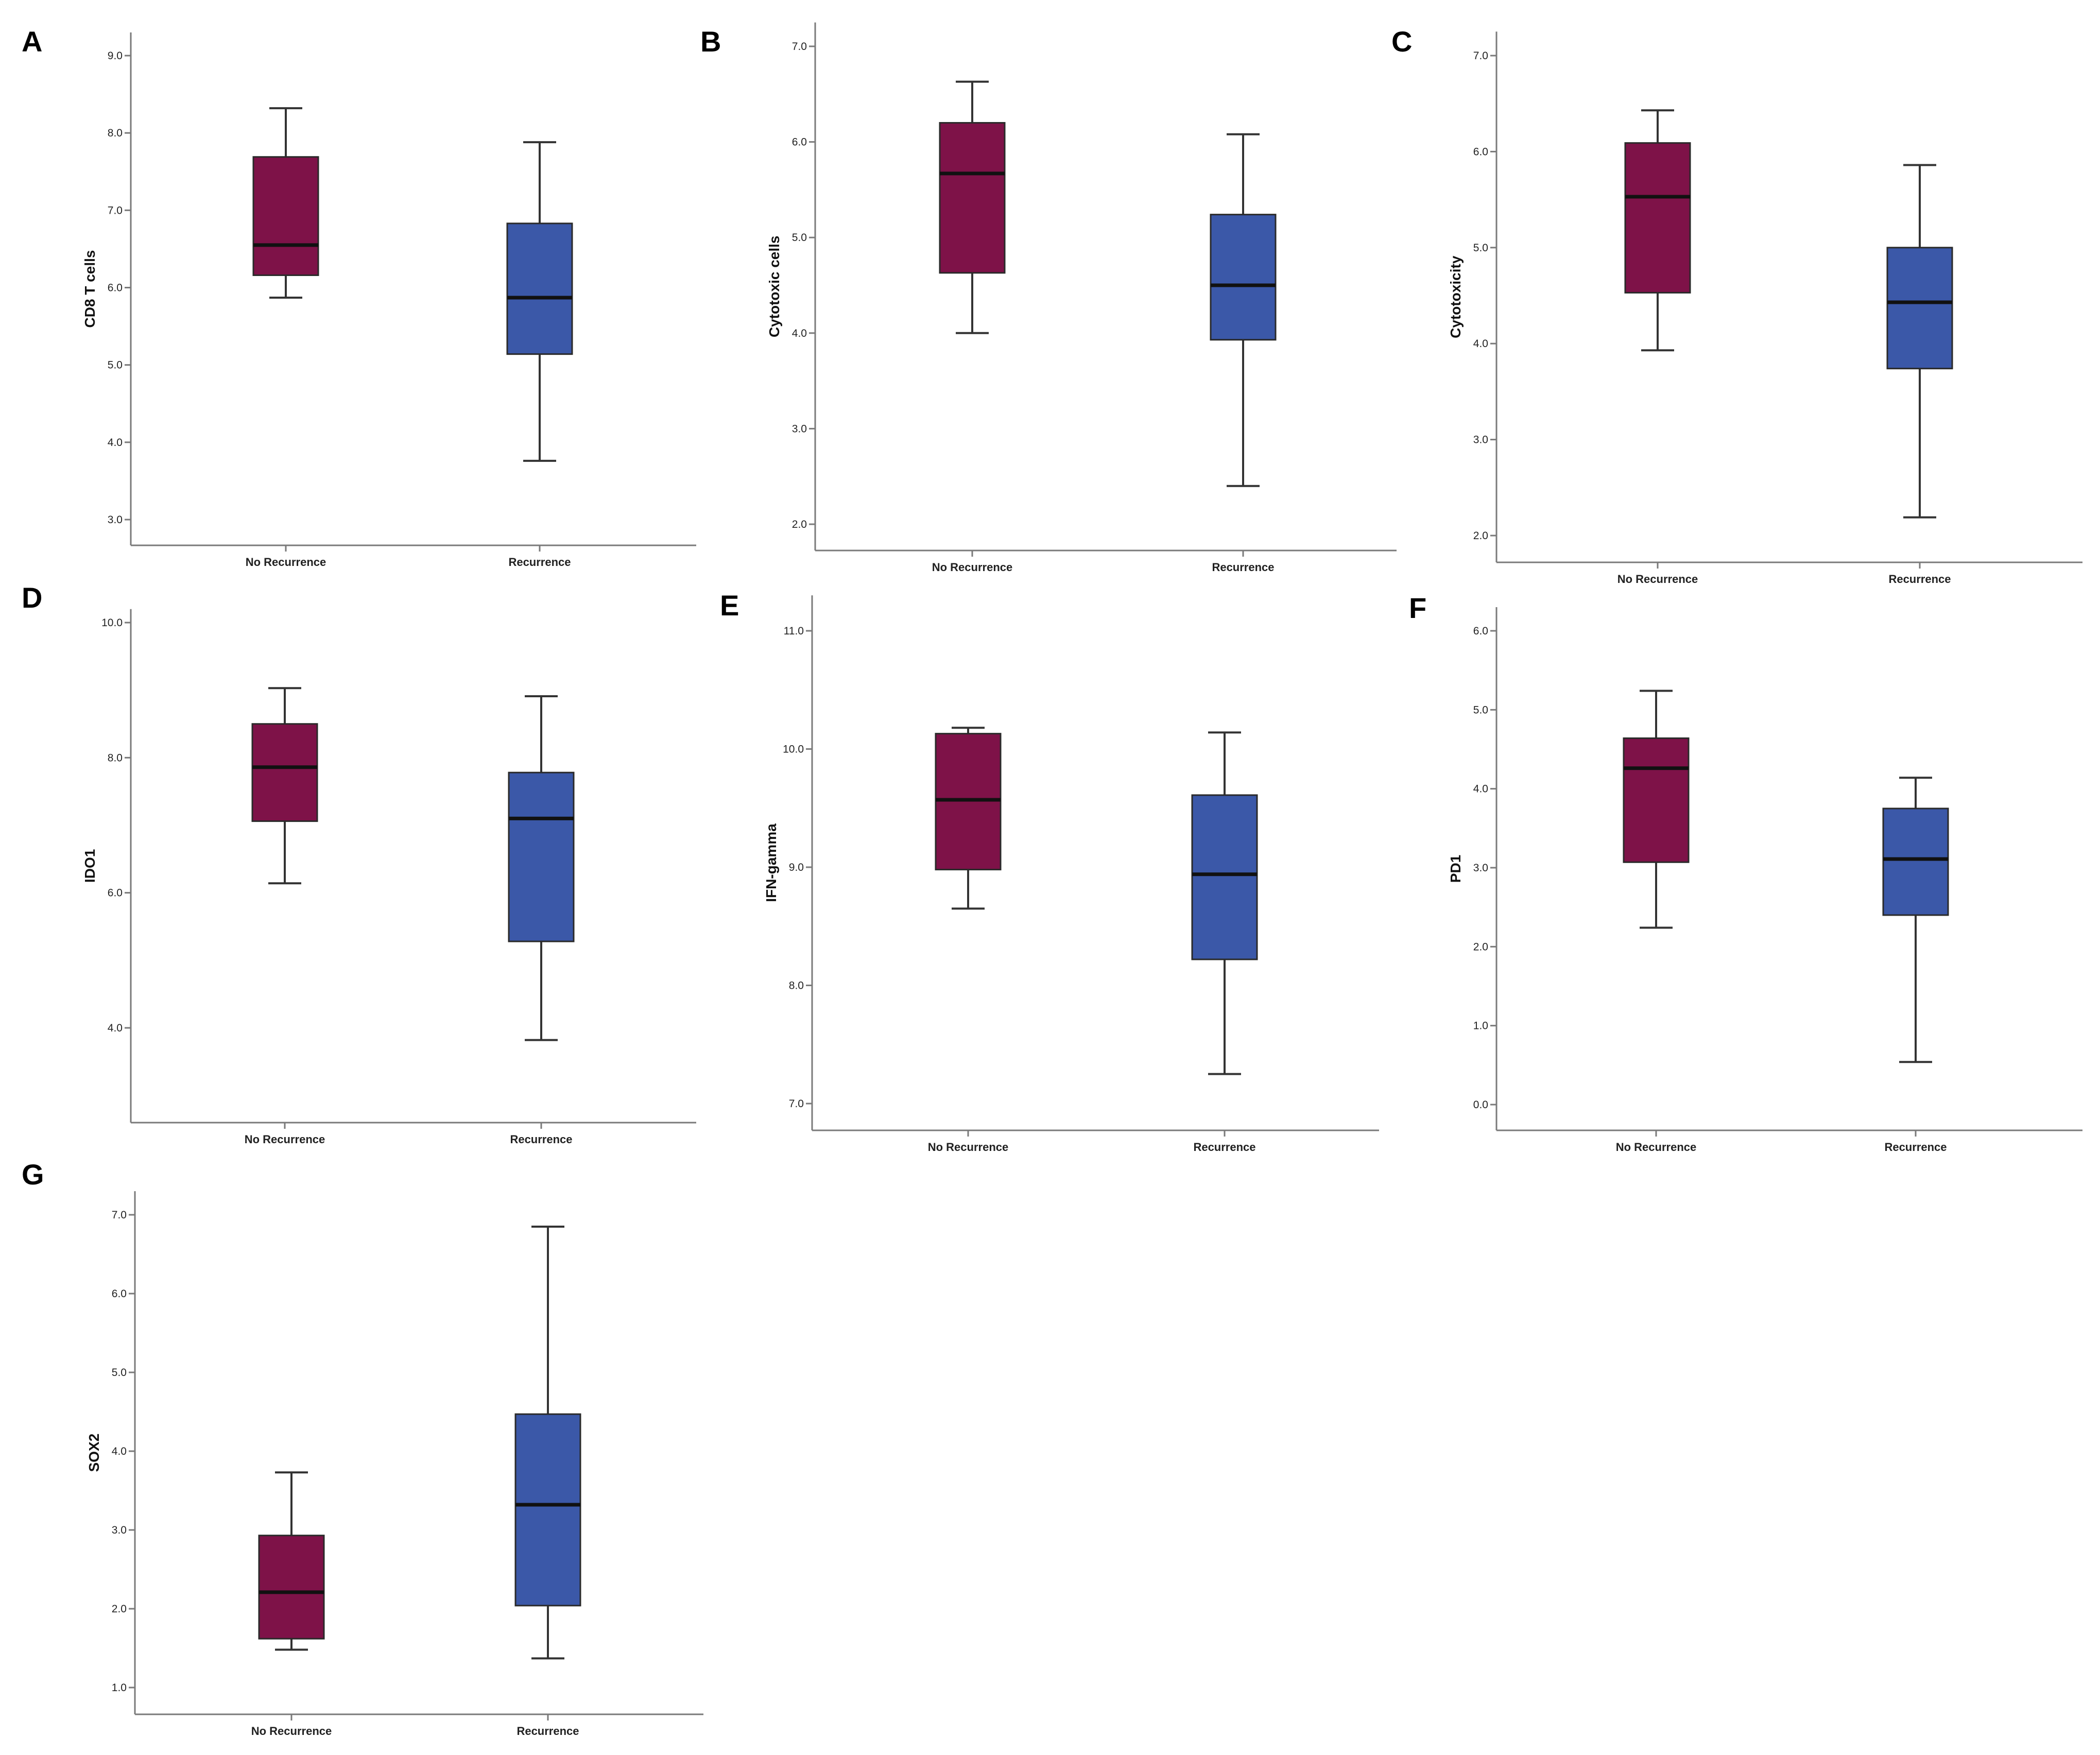 Image resolution: width=2100 pixels, height=1755 pixels. What do you see at coordinates (1456, 296) in the screenshot?
I see `y-axis-title: Cytotoxicity` at bounding box center [1456, 296].